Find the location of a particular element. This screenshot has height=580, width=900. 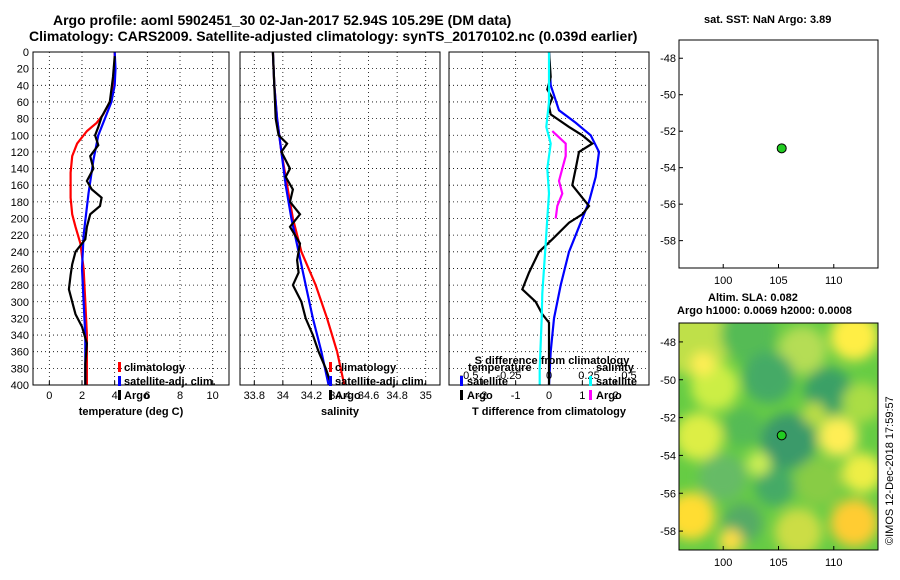

x-tick-label: 6 is located at coordinates (147, 396).